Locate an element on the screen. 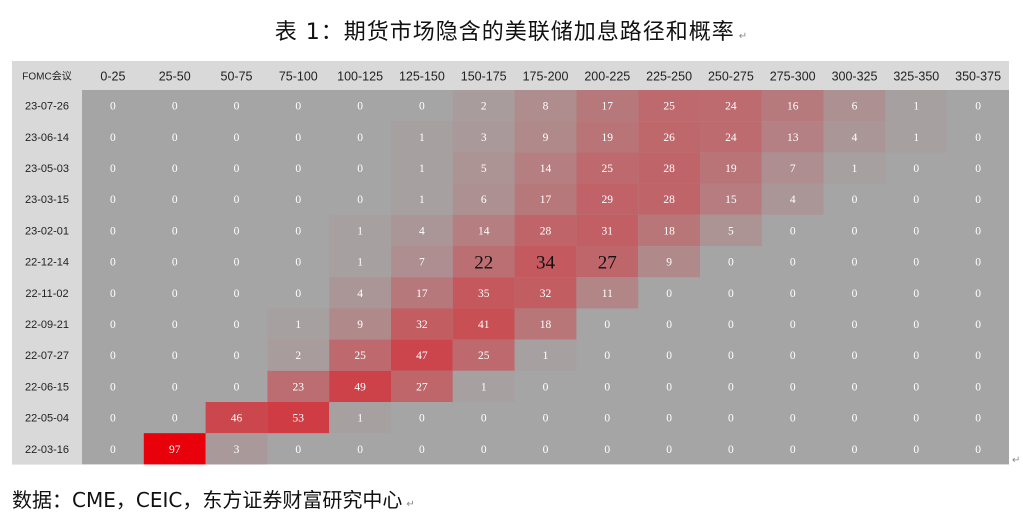  column-header-25-50: 25-50 is located at coordinates (175, 77).